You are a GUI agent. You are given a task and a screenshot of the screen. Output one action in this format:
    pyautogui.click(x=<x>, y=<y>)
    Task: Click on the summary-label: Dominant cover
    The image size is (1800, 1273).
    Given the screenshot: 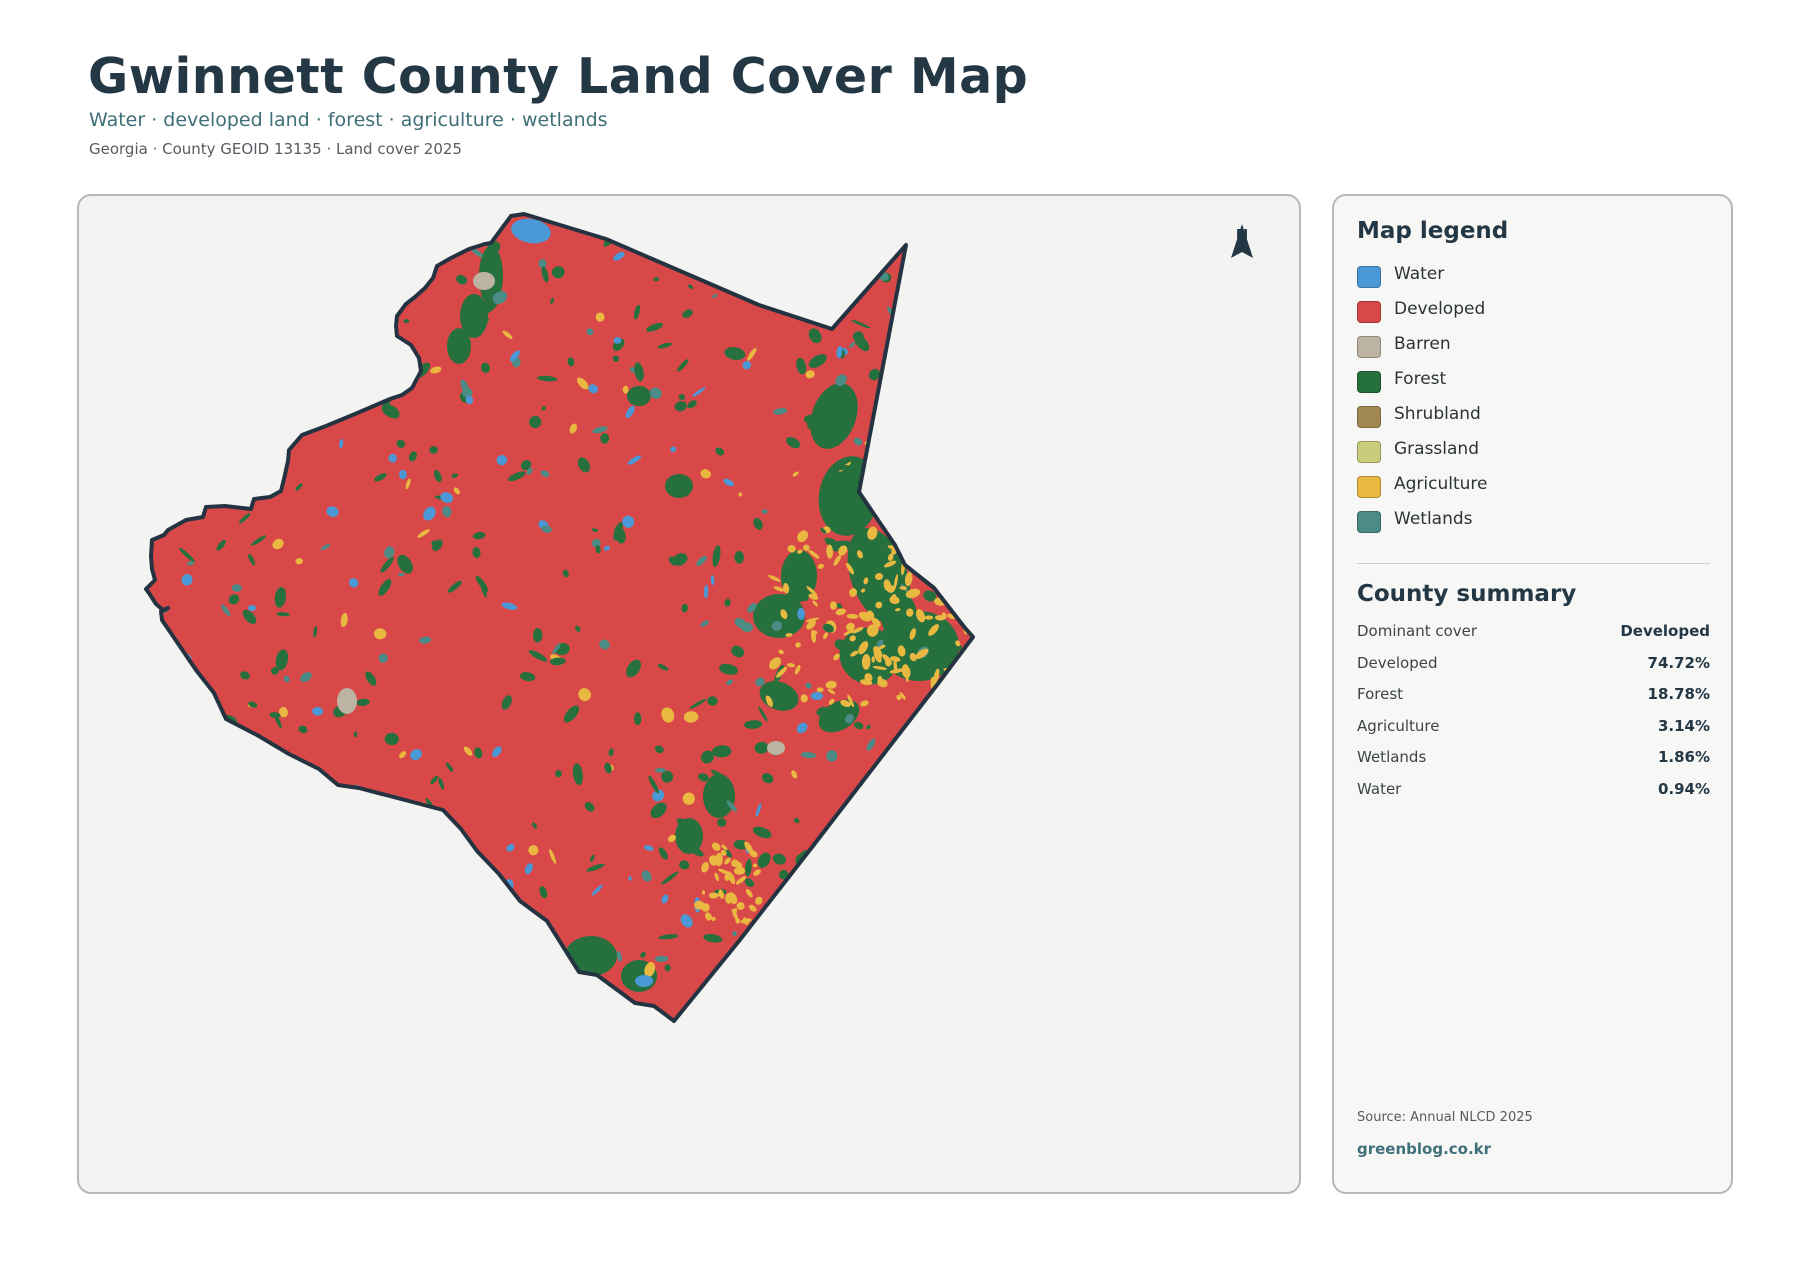 What is the action you would take?
    pyautogui.click(x=1417, y=631)
    